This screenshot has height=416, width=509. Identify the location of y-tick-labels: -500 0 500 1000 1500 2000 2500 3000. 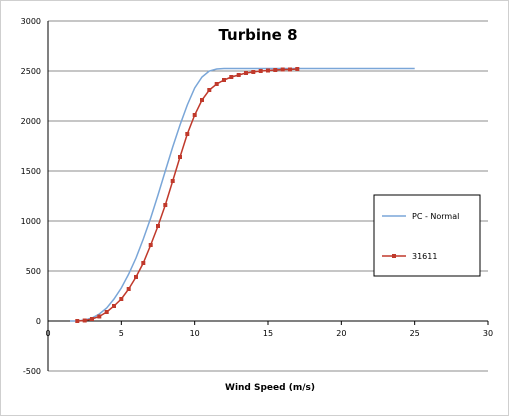
(31, 196).